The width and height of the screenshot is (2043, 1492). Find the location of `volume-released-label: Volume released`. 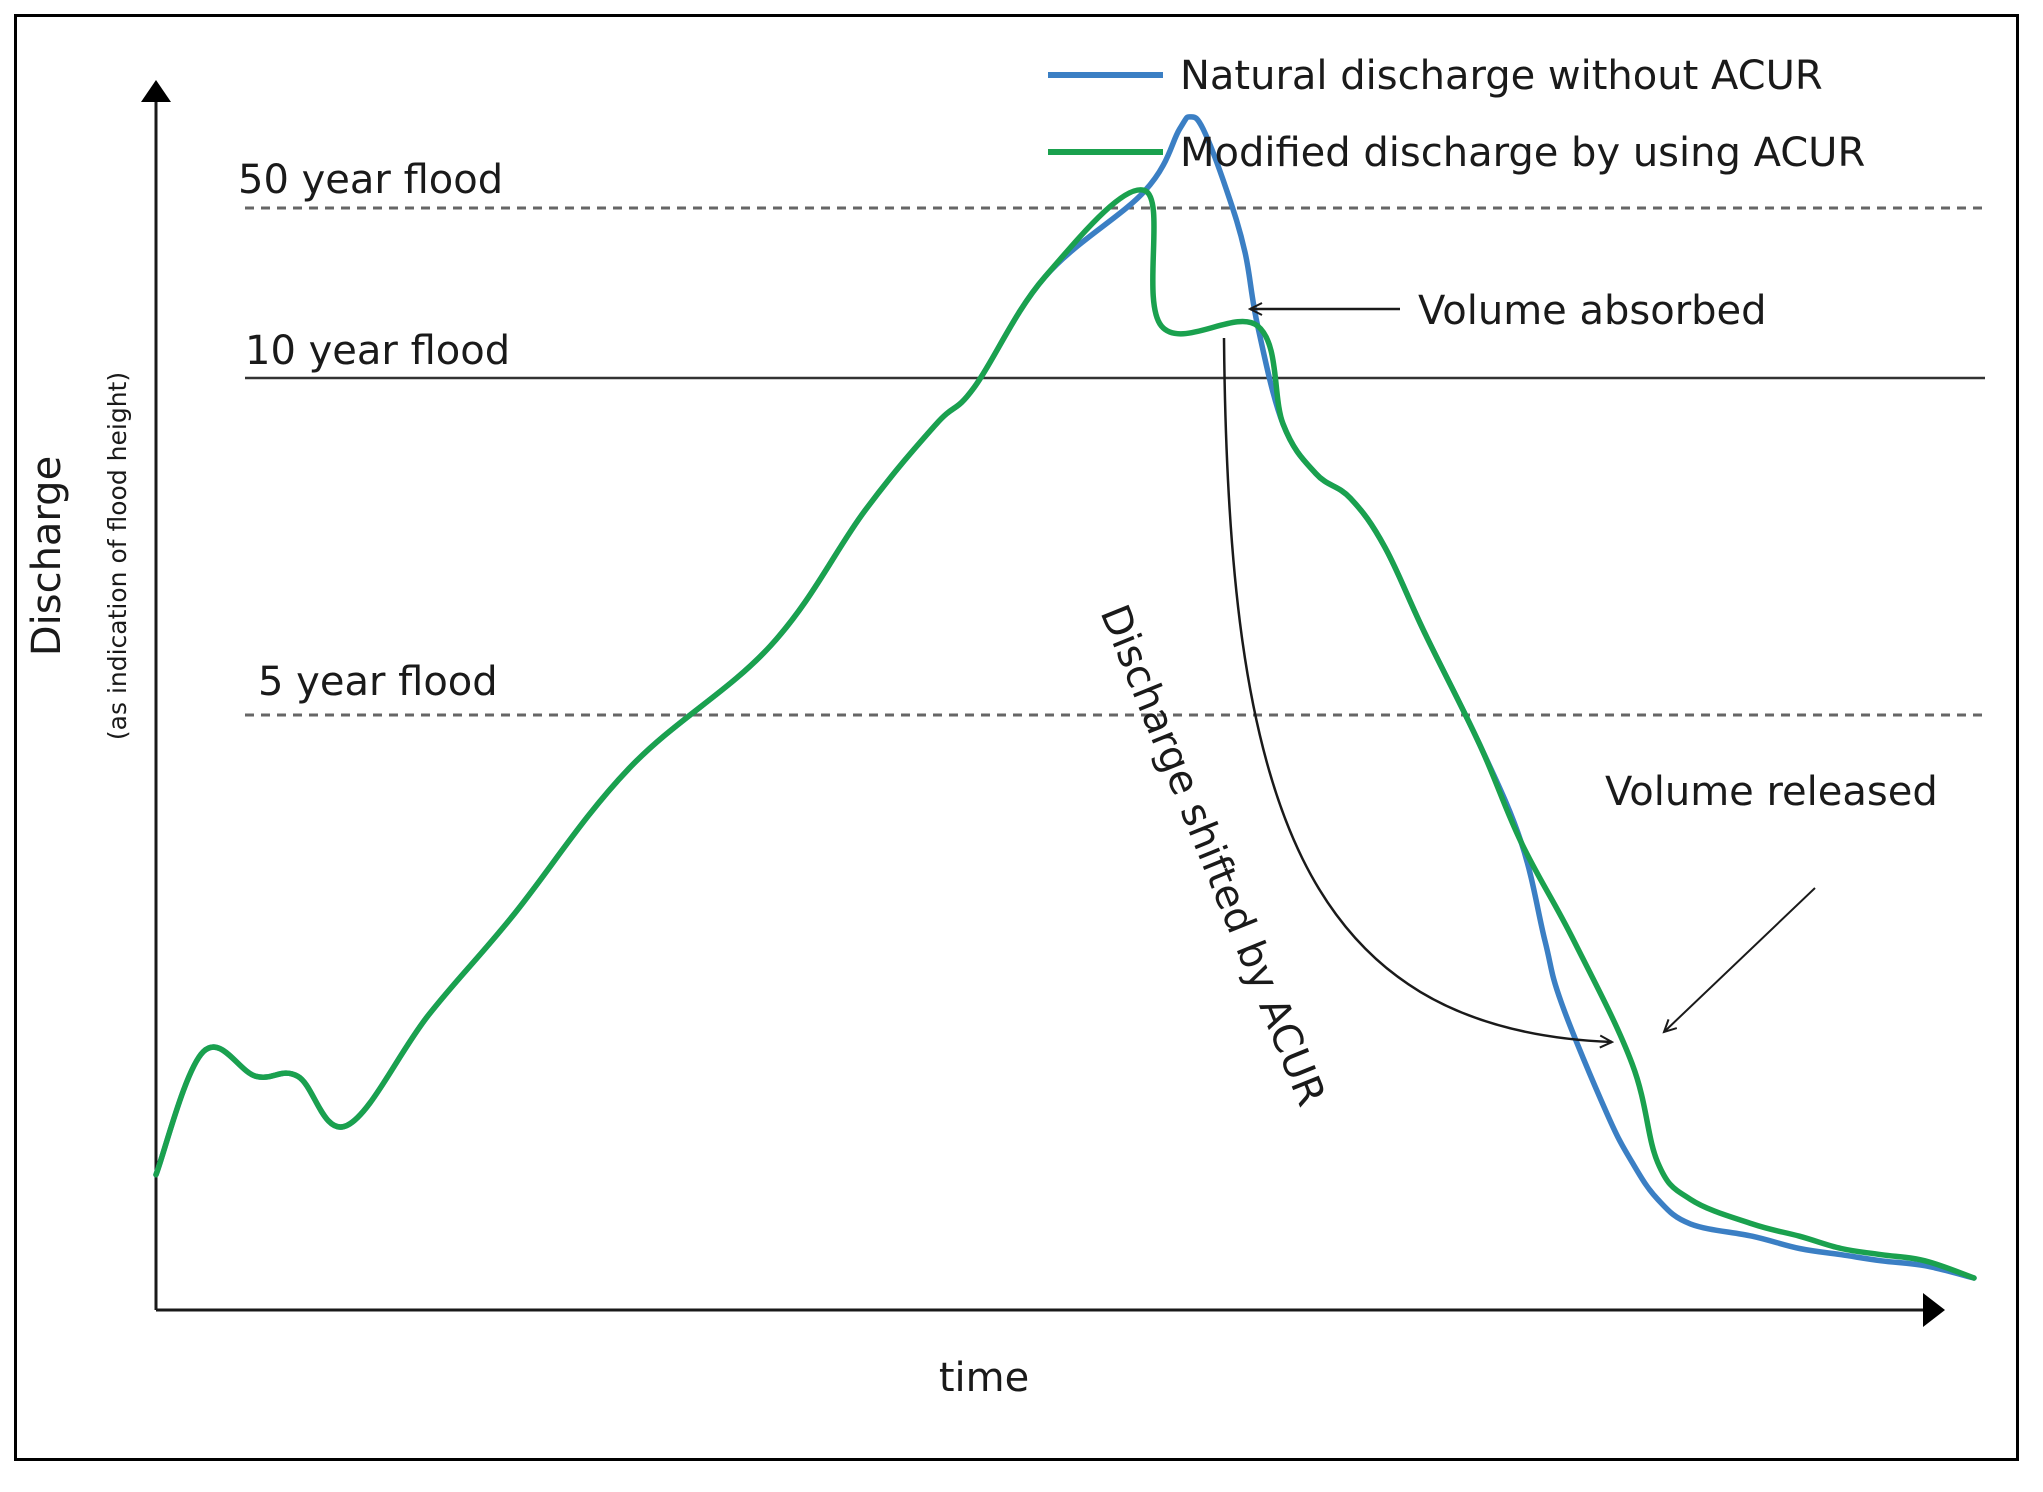

volume-released-label: Volume released is located at coordinates (1771, 792).